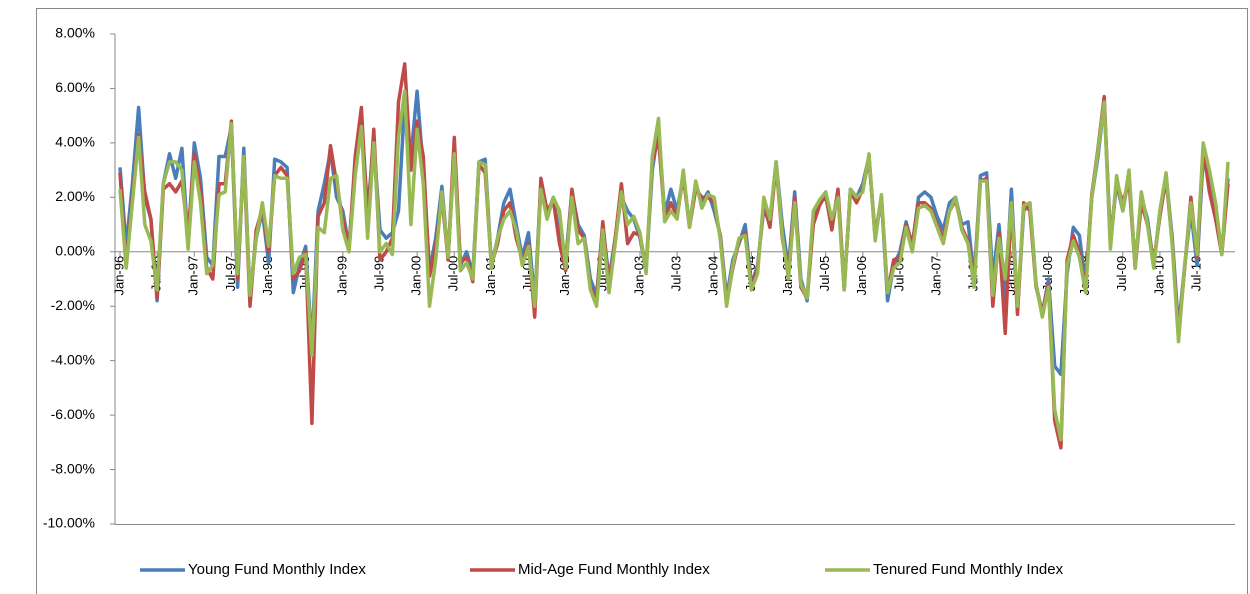  I want to click on y-tick-label: 0.00%, so click(75, 250).